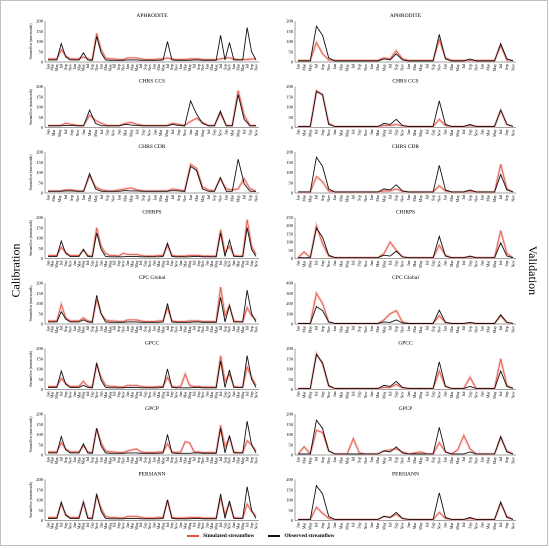 This screenshot has width=550, height=548. Describe the element at coordinates (406, 243) in the screenshot. I see `observed-series-line` at that location.